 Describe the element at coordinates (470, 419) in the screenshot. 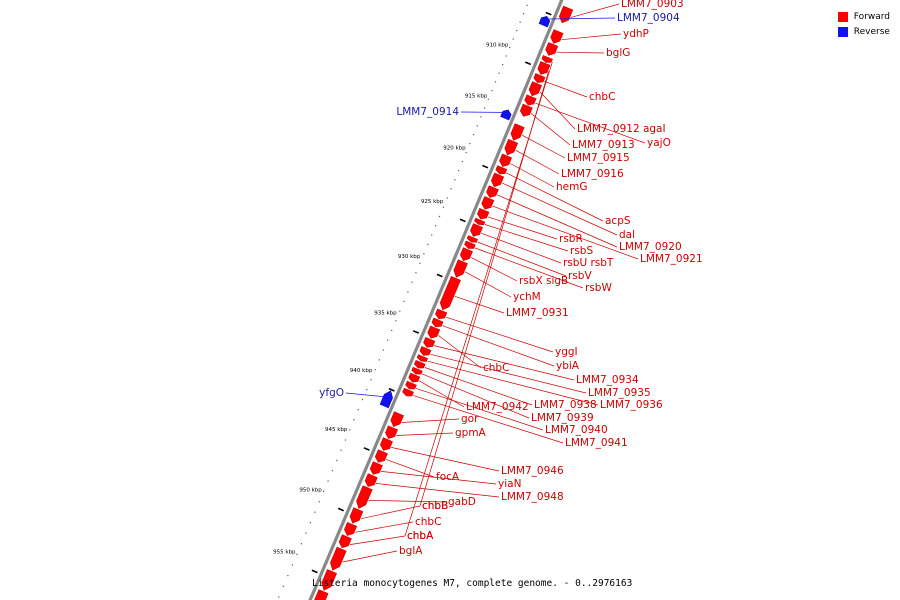

I see `gene-label: gor` at that location.